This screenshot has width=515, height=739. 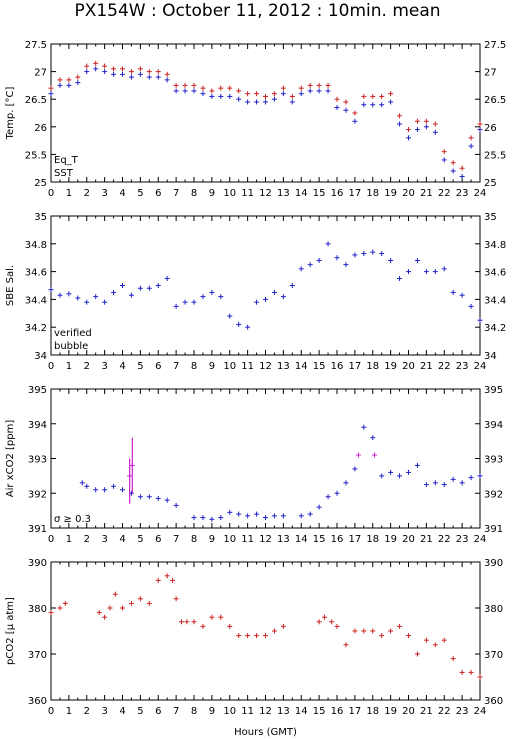 I want to click on y-tick-label-left: 390, so click(x=37, y=563).